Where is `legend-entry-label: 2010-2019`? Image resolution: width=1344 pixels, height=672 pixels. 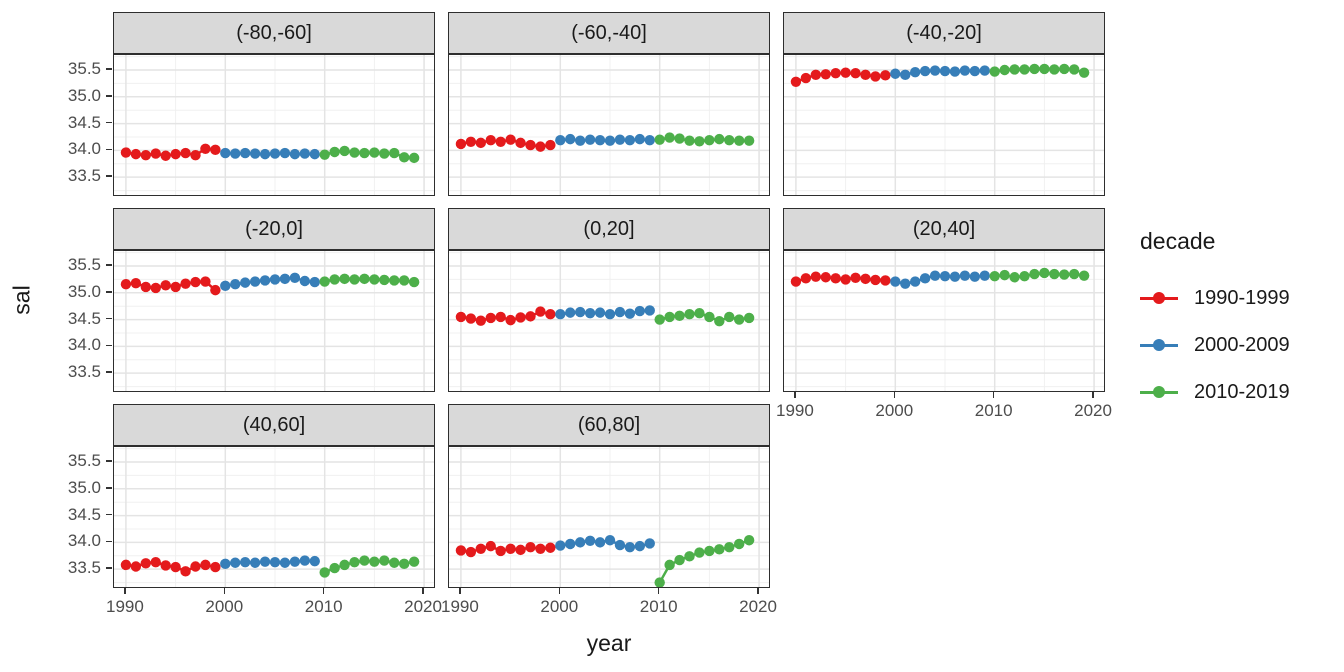 legend-entry-label: 2010-2019 is located at coordinates (1242, 391).